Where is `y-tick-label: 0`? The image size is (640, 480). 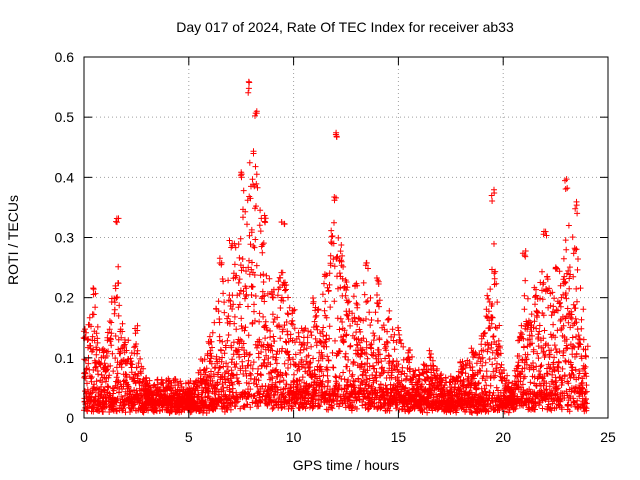
y-tick-label: 0 is located at coordinates (70, 418).